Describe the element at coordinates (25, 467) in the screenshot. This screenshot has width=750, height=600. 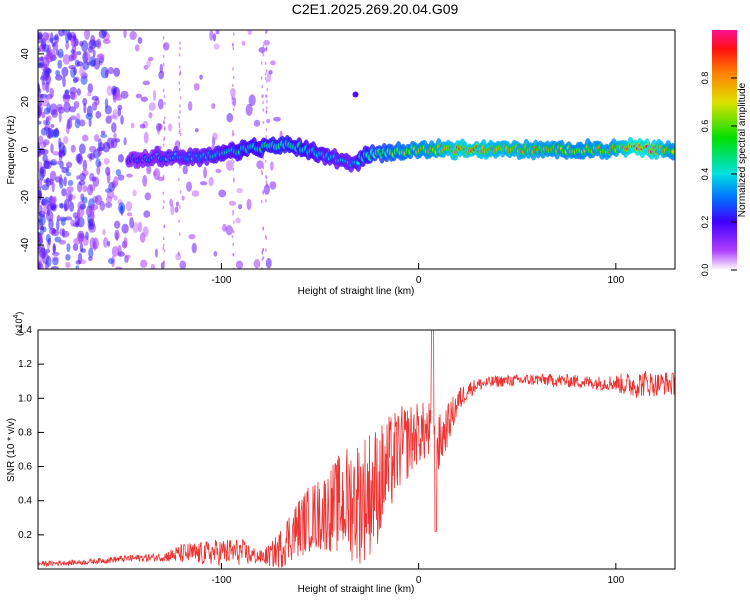
I see `snr-y-tick-label: 0.6` at that location.